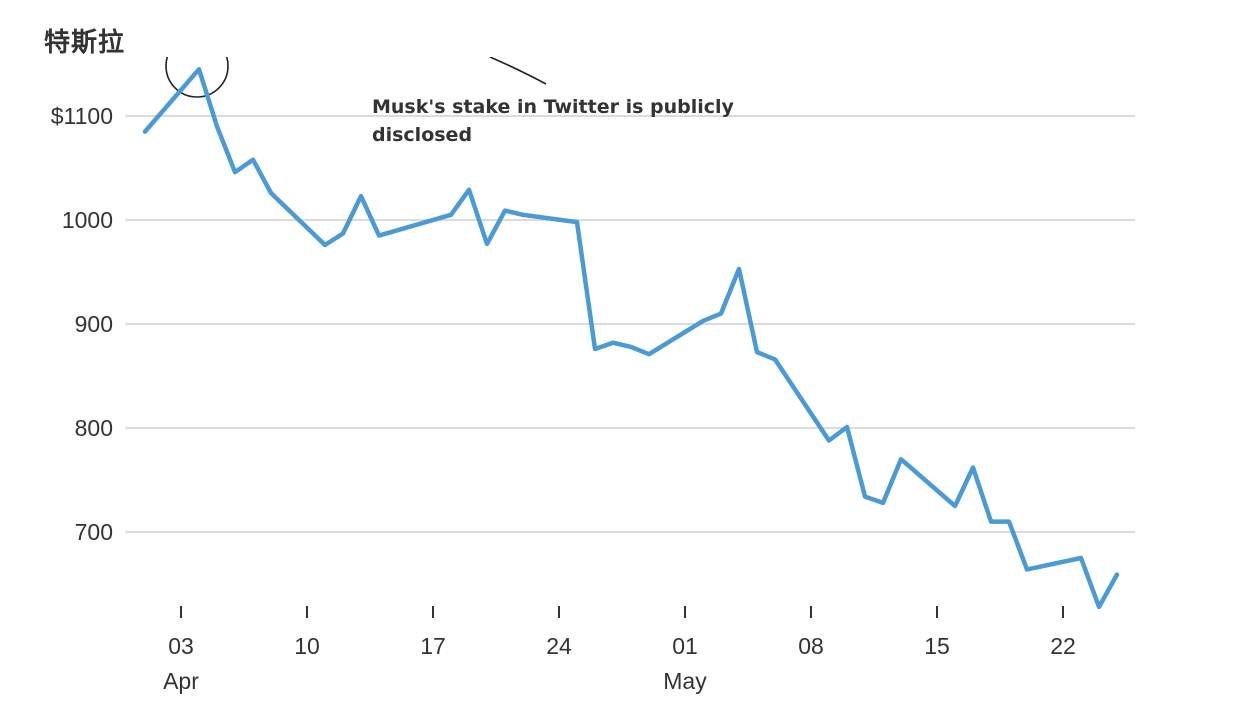 The height and width of the screenshot is (709, 1248). I want to click on x-tick-label: 10, so click(307, 646).